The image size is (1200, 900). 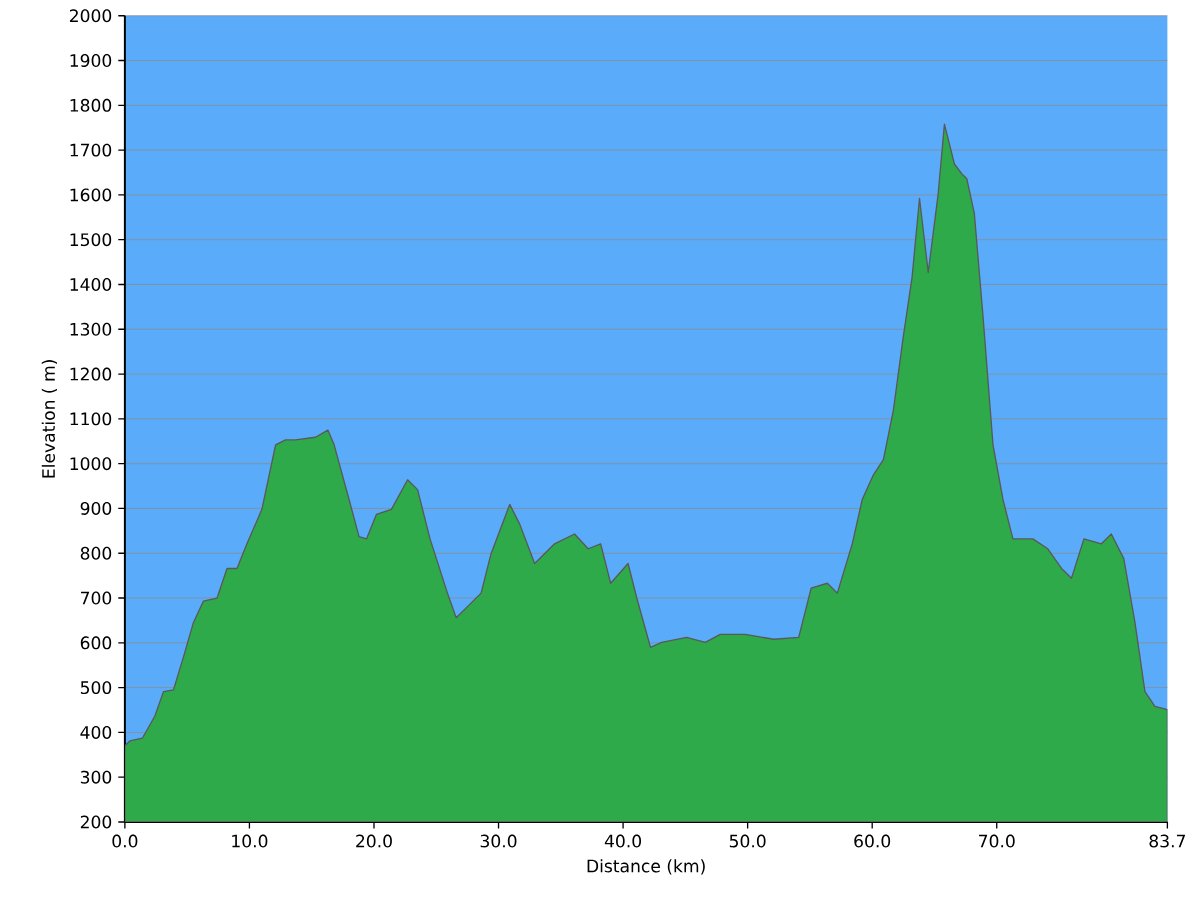 What do you see at coordinates (125, 841) in the screenshot?
I see `x-tick-label: 0.0` at bounding box center [125, 841].